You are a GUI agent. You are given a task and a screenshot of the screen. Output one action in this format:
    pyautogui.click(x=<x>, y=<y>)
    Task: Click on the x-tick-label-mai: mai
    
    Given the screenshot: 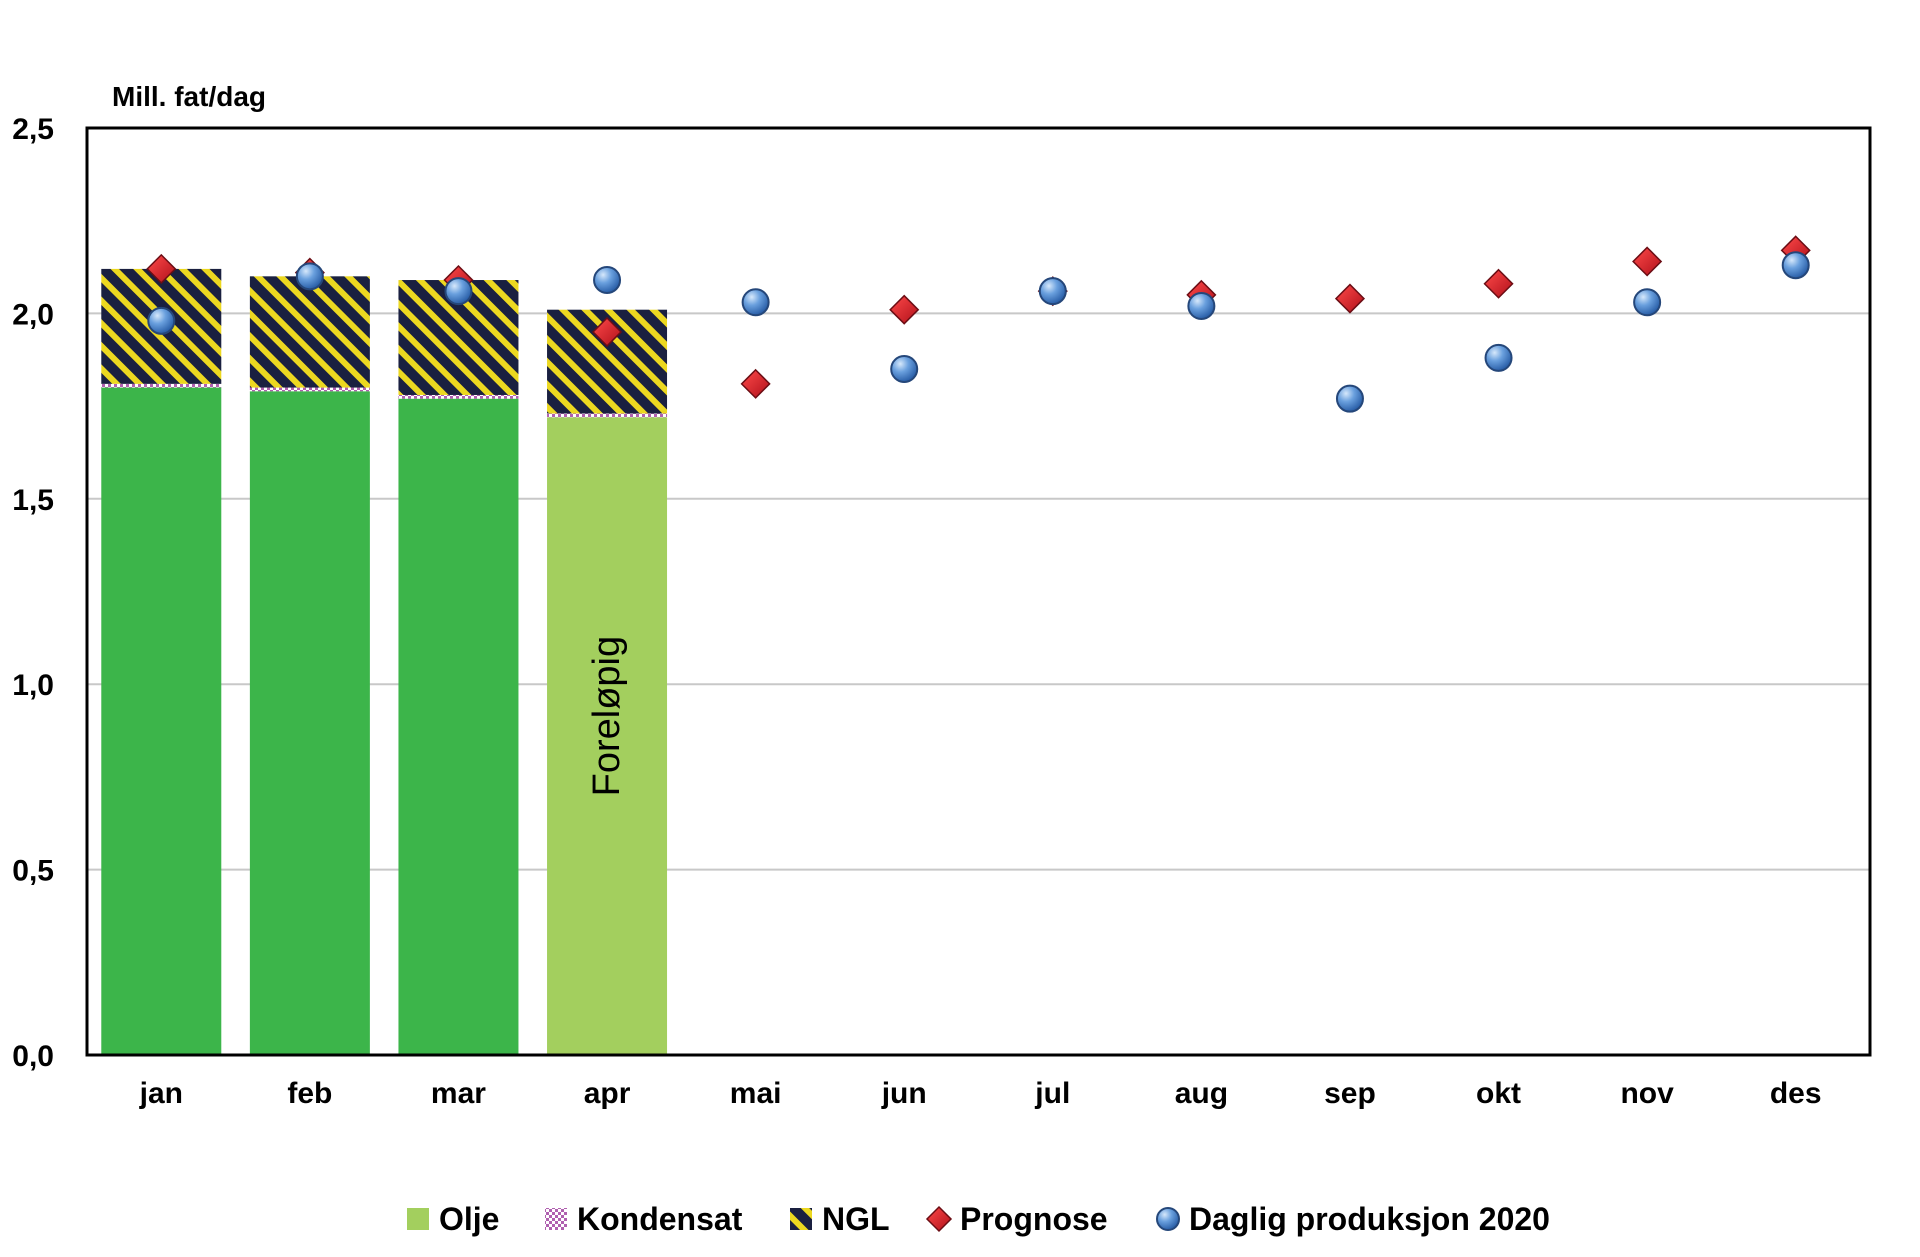 What is the action you would take?
    pyautogui.click(x=756, y=1093)
    